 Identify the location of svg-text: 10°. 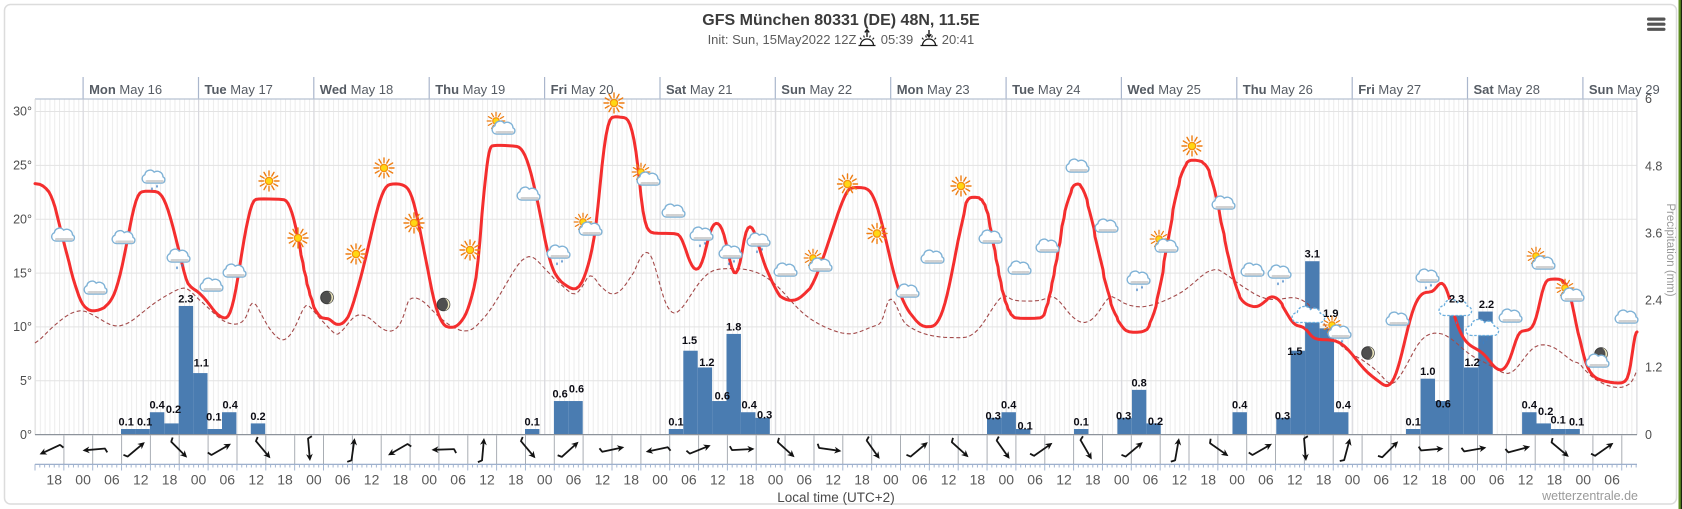
(22, 327).